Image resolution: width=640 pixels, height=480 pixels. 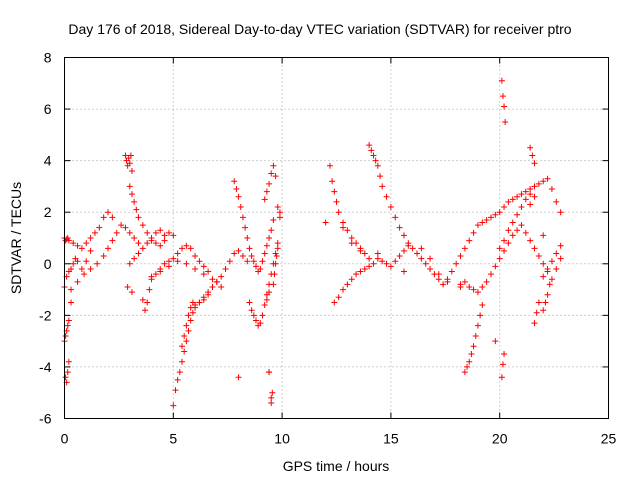 I want to click on x-tick-label: 20, so click(x=500, y=439).